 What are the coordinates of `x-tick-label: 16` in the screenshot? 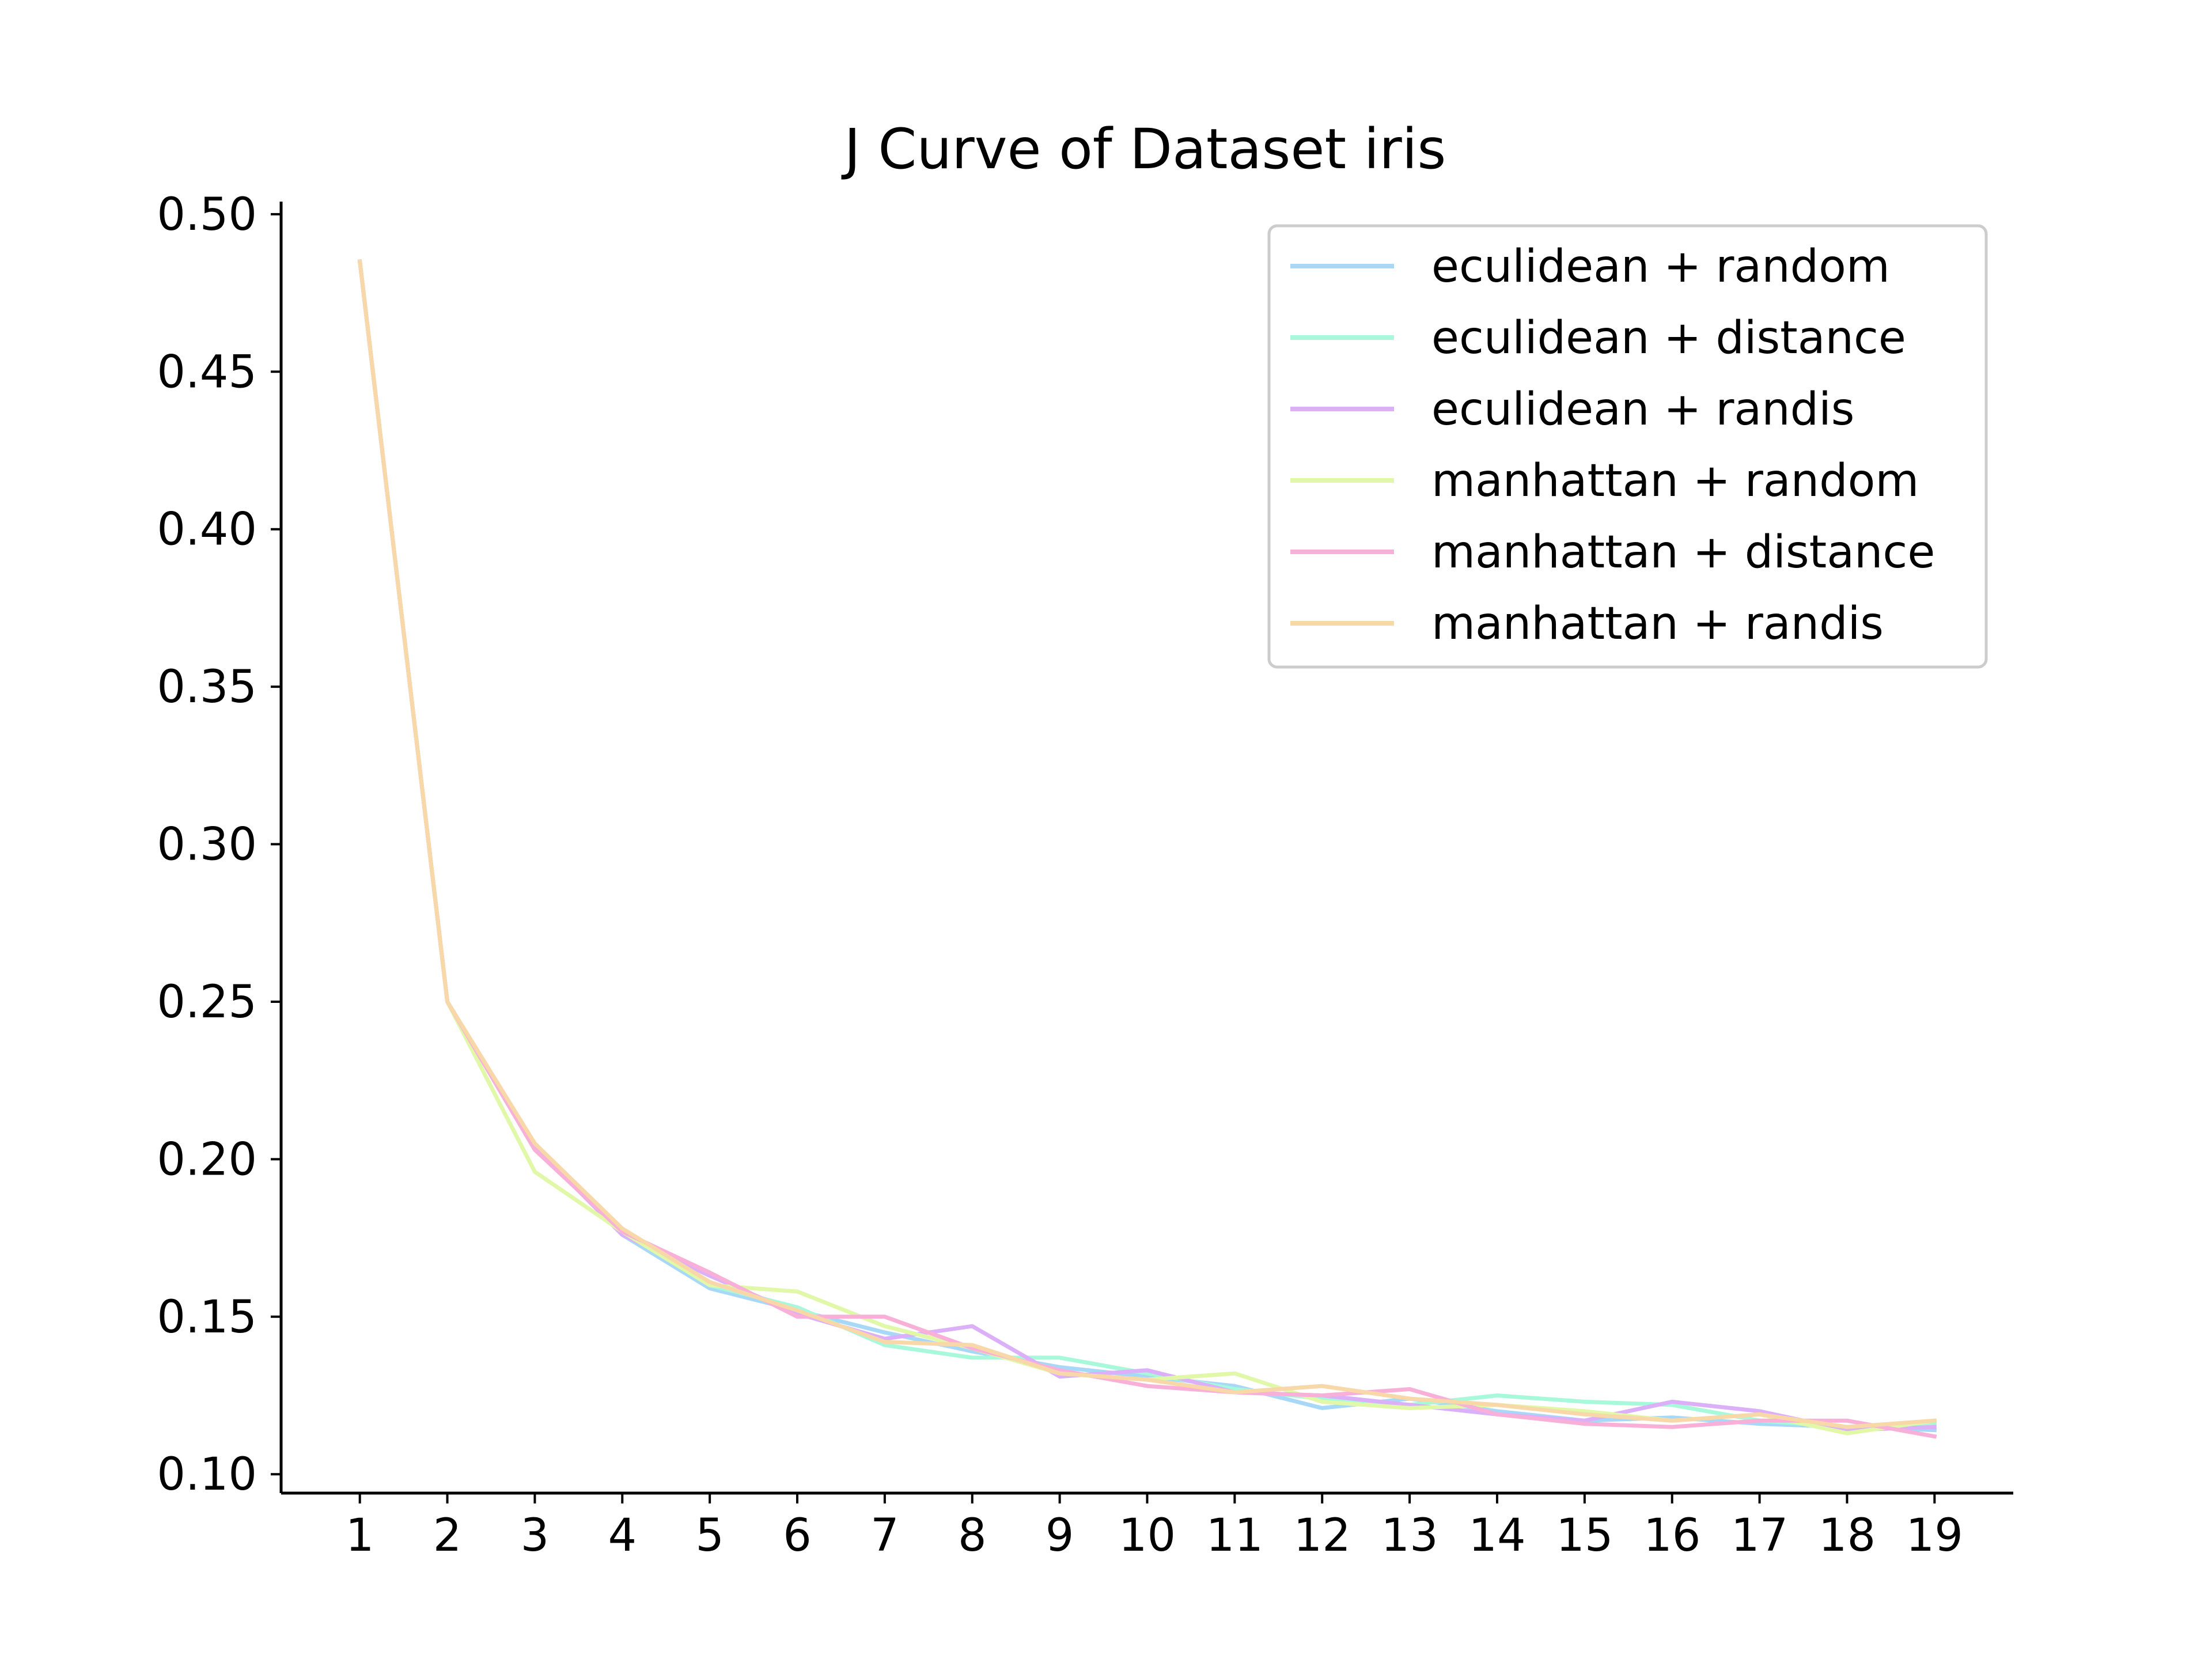 It's located at (1671, 1536).